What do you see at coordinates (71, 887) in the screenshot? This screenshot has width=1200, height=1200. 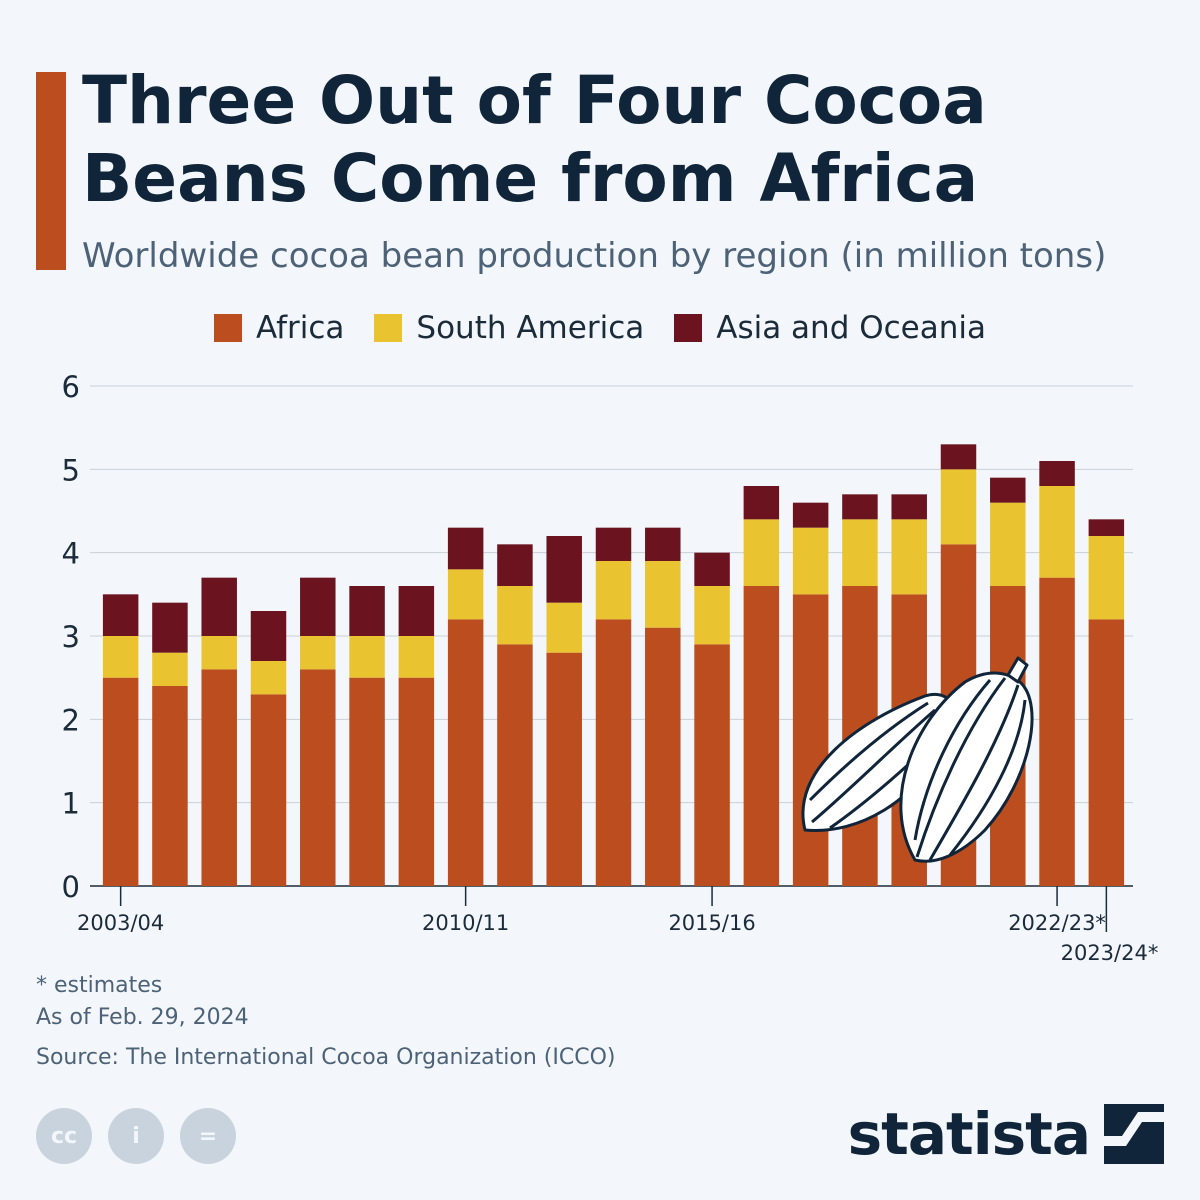 I see `y-tick-label: 0` at bounding box center [71, 887].